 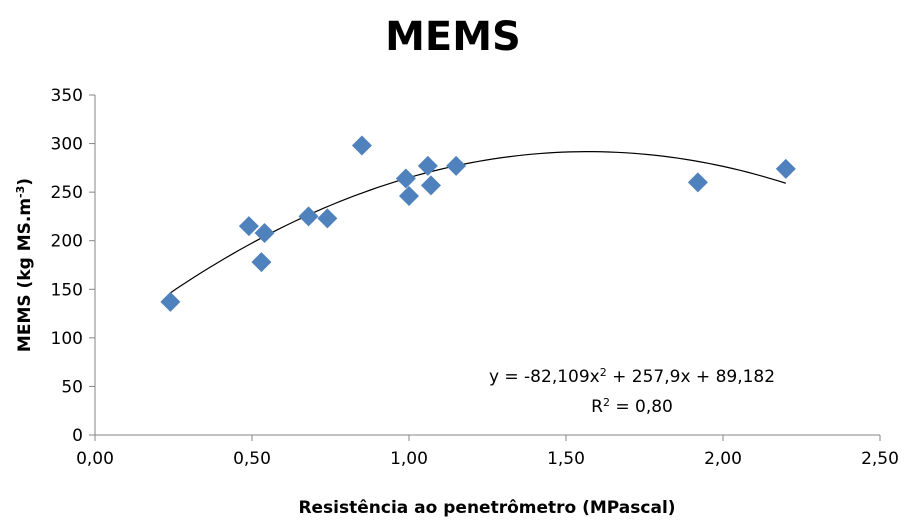 What do you see at coordinates (67, 96) in the screenshot?
I see `y-tick-label: 350` at bounding box center [67, 96].